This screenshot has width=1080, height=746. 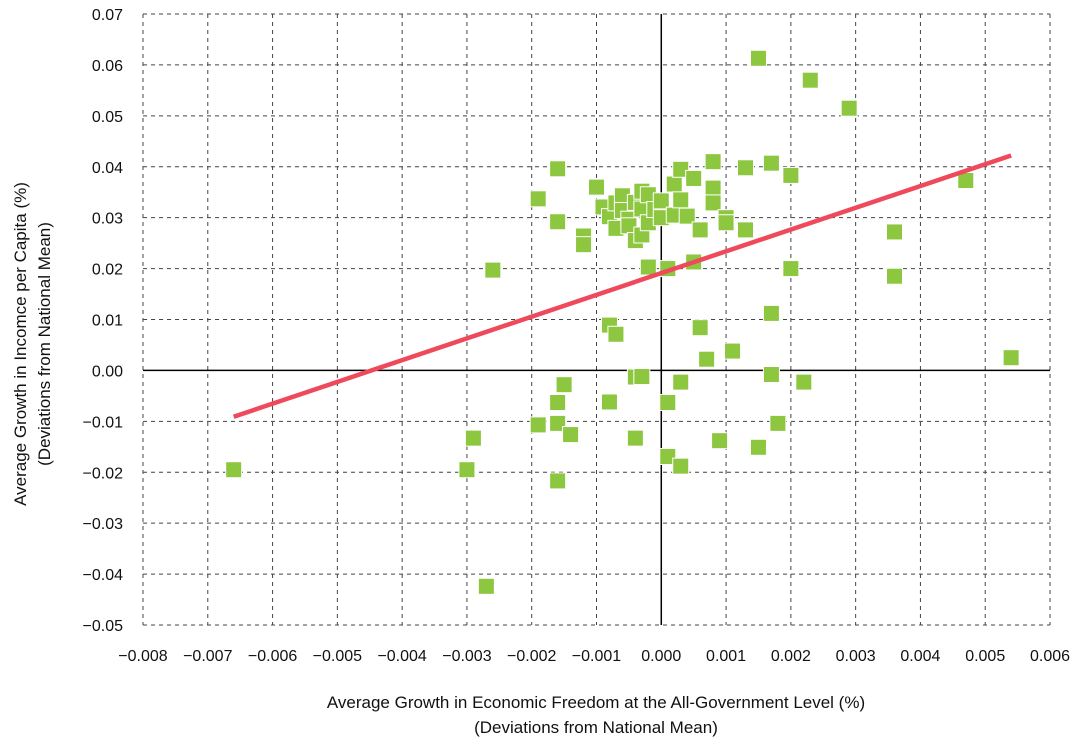 What do you see at coordinates (107, 219) in the screenshot?
I see `y-tick-label: 0.03` at bounding box center [107, 219].